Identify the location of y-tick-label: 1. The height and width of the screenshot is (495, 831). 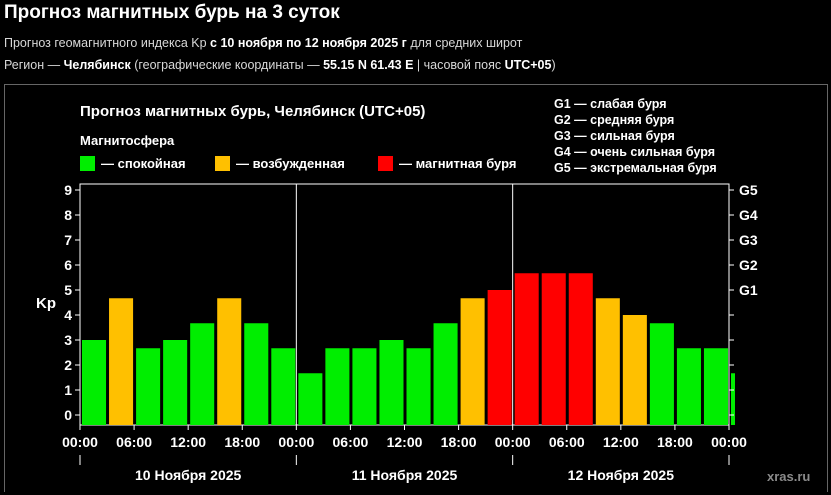
(68, 390).